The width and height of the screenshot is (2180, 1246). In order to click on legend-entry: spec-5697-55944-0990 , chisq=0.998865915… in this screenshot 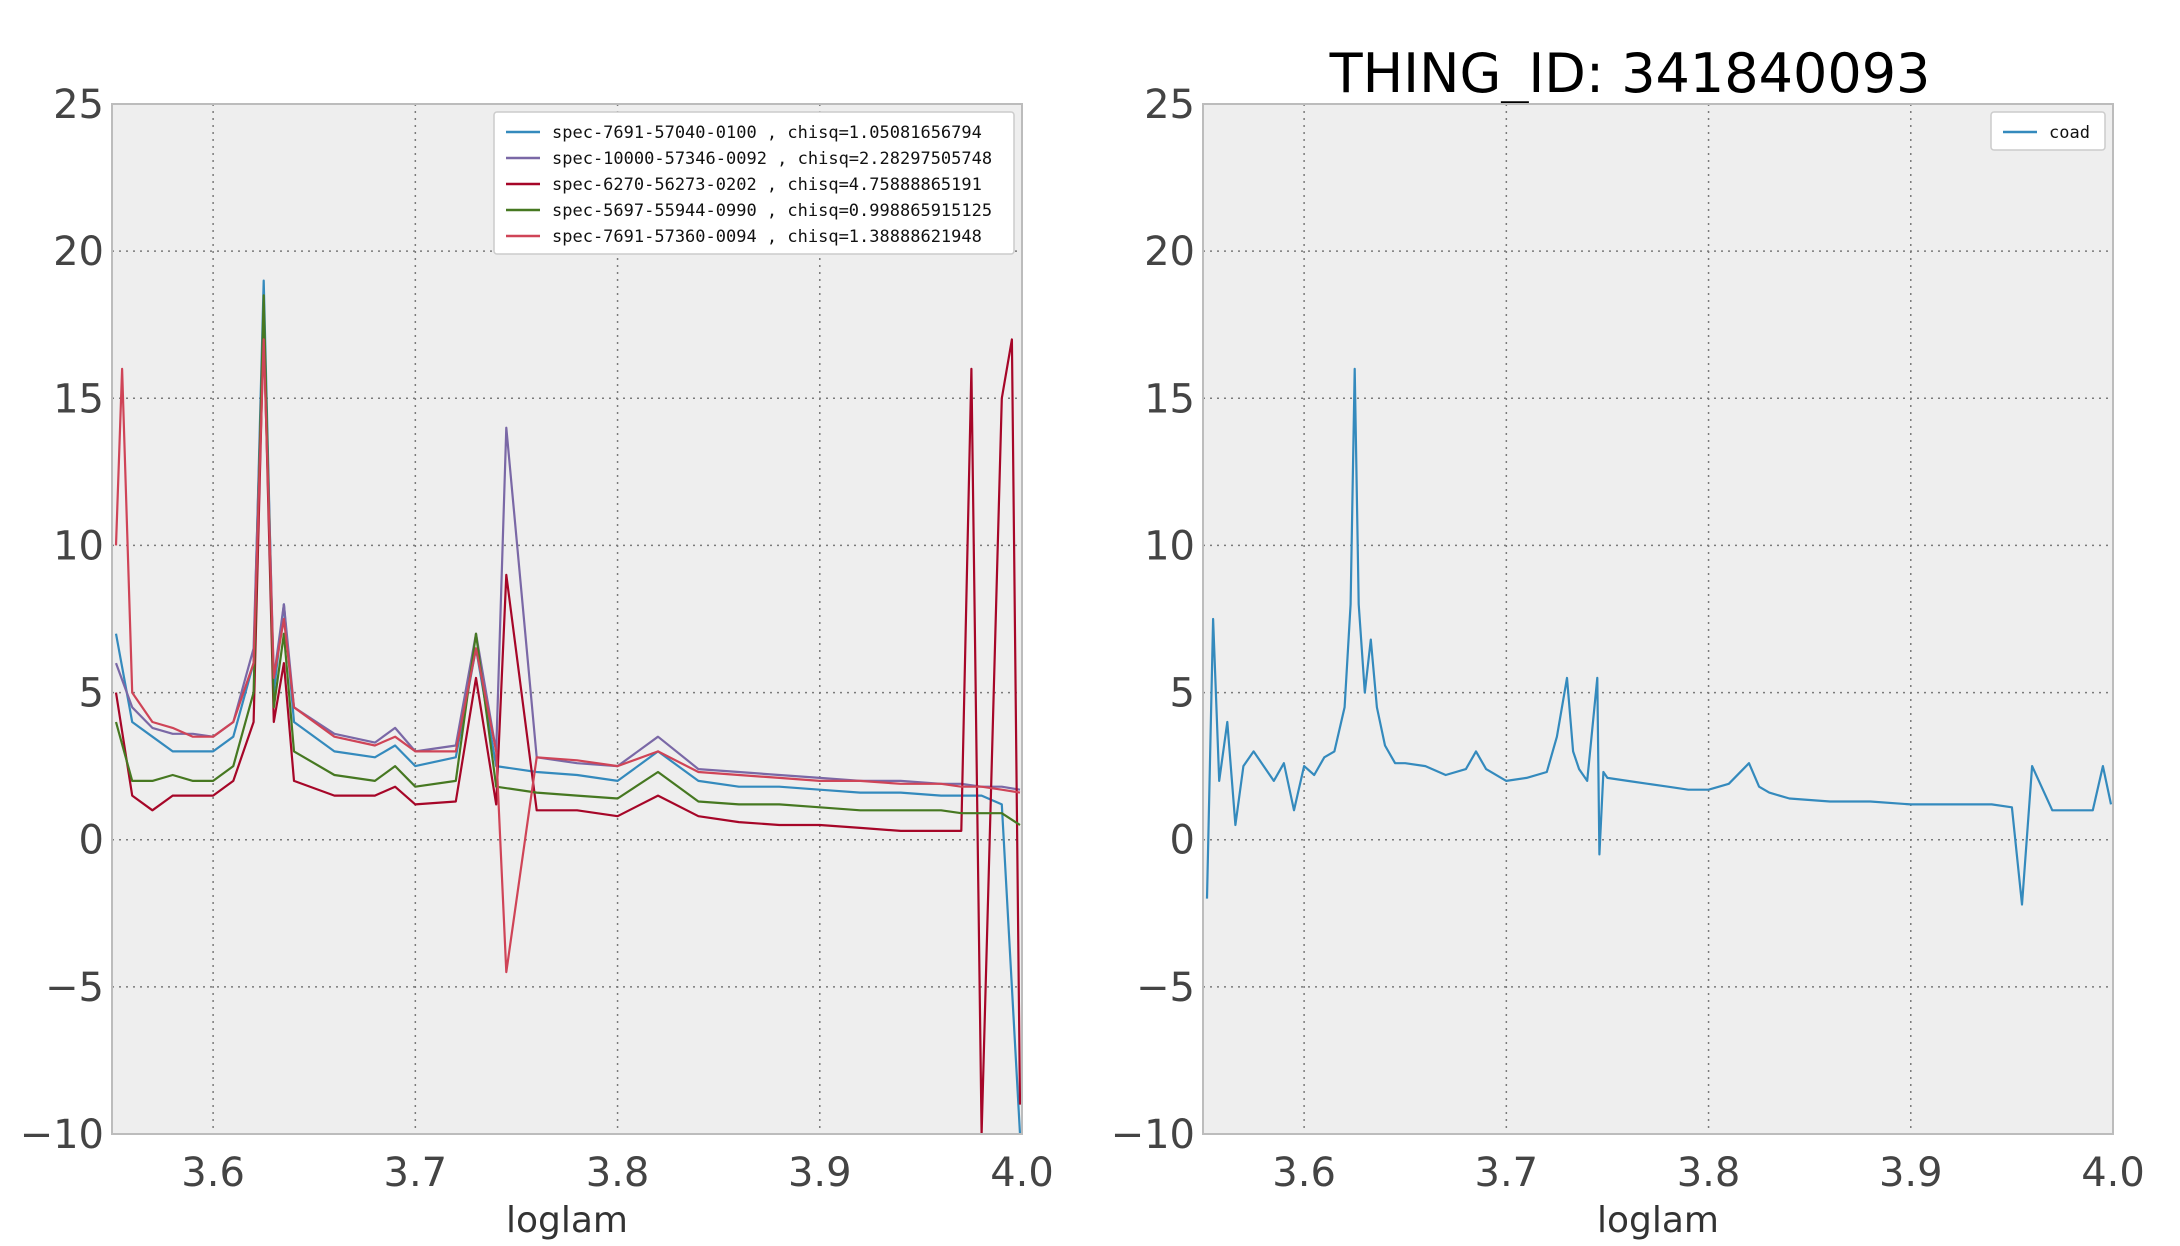, I will do `click(772, 211)`.